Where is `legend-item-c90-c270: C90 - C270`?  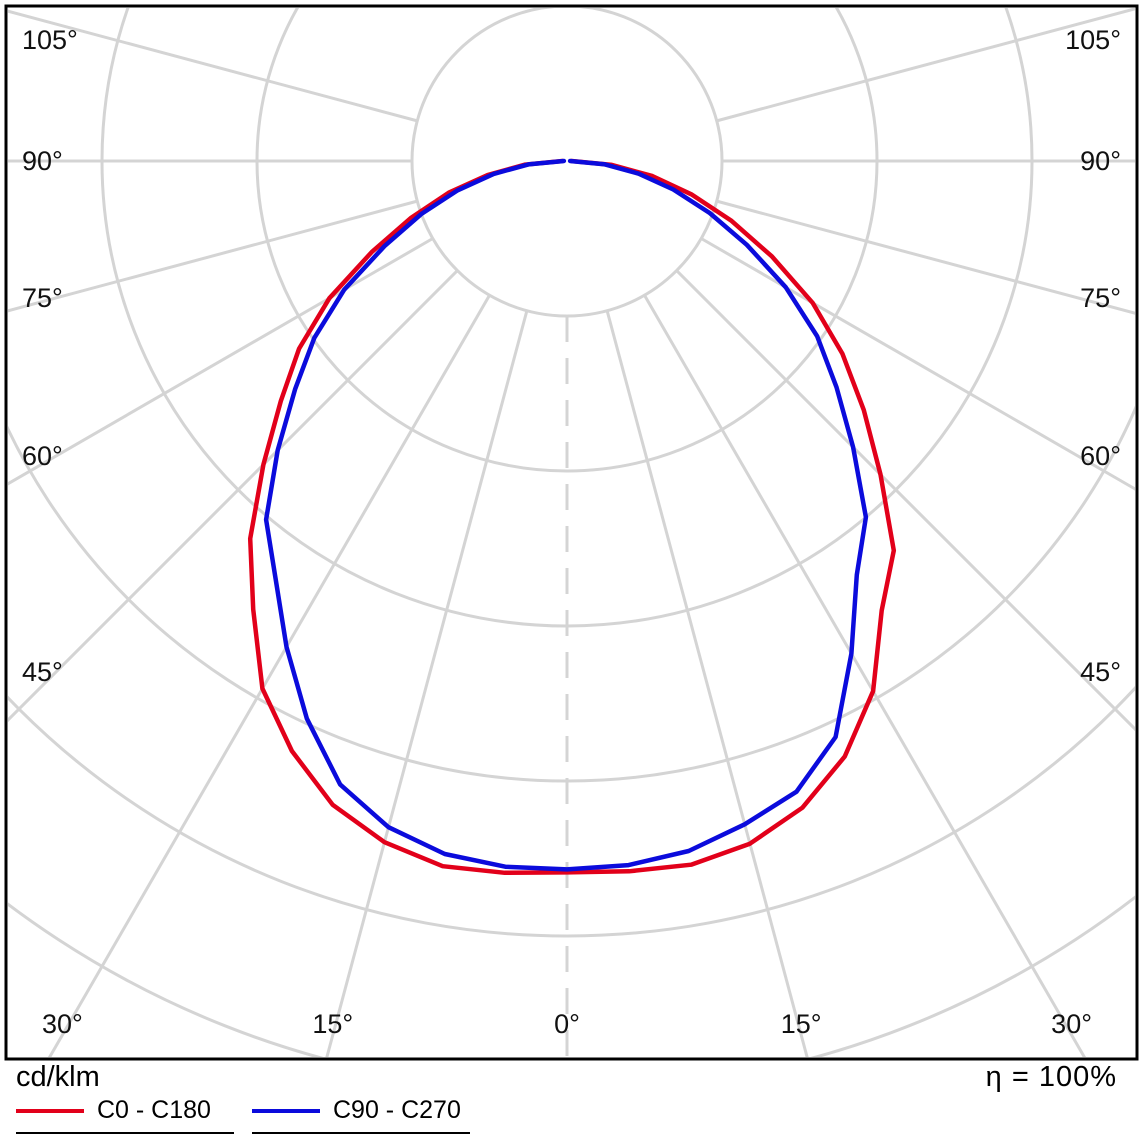
legend-item-c90-c270: C90 - C270 is located at coordinates (361, 1115).